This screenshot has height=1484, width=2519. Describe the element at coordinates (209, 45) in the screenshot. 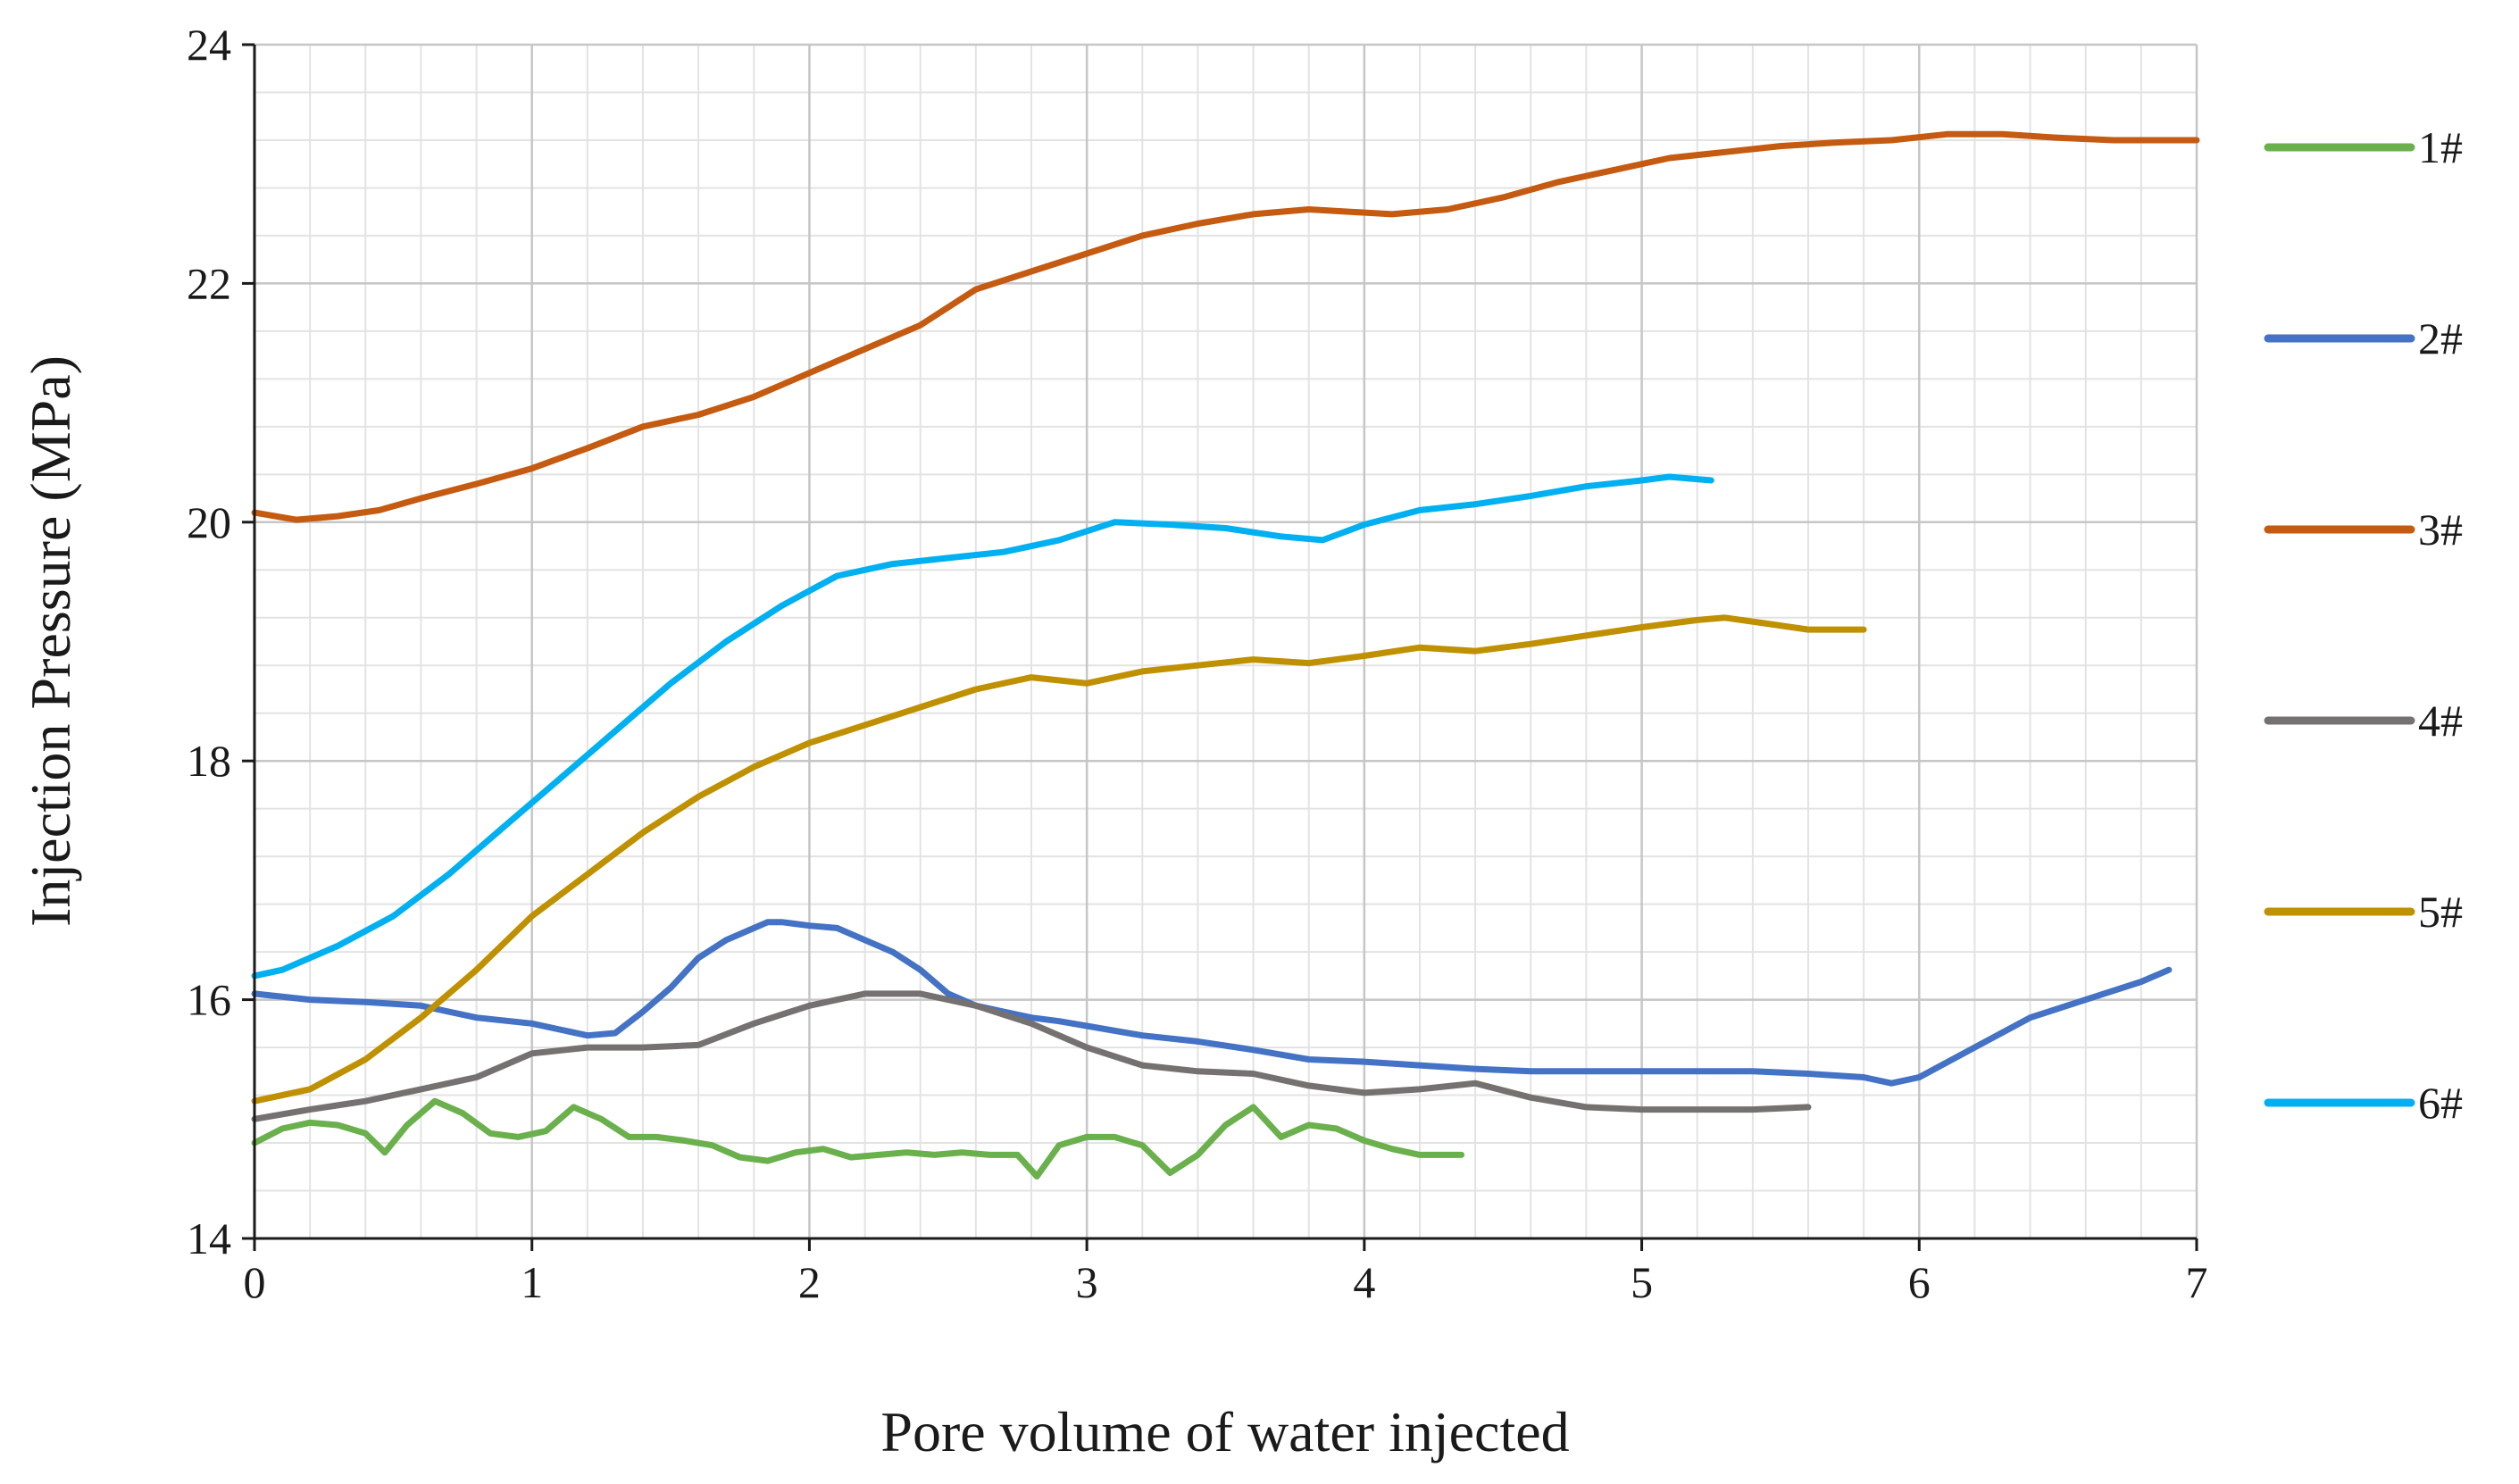

I see `y-tick-label: 24` at that location.